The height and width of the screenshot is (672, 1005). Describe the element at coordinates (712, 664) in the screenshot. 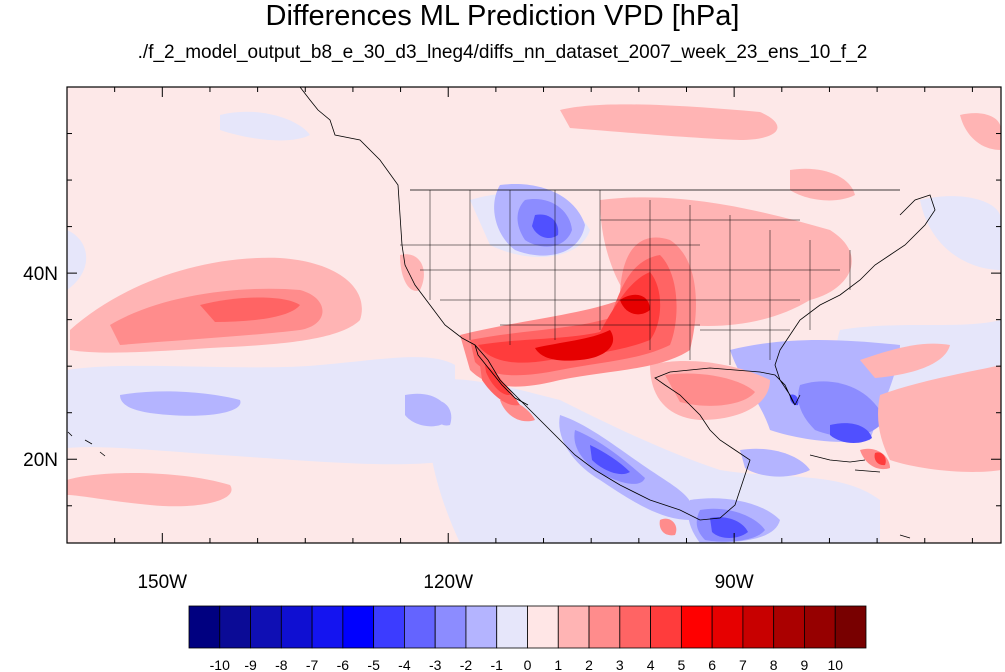

I see `colorbar-label: 6` at that location.